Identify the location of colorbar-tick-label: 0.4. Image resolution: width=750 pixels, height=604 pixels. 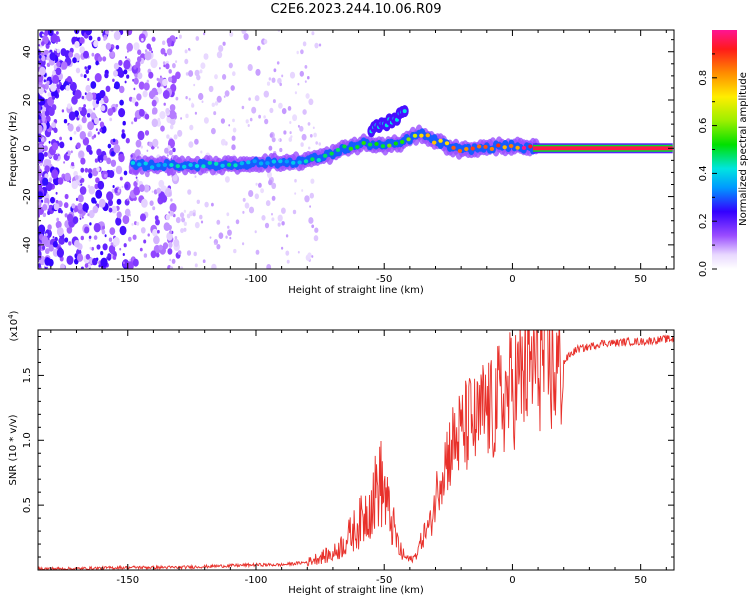
(703, 173).